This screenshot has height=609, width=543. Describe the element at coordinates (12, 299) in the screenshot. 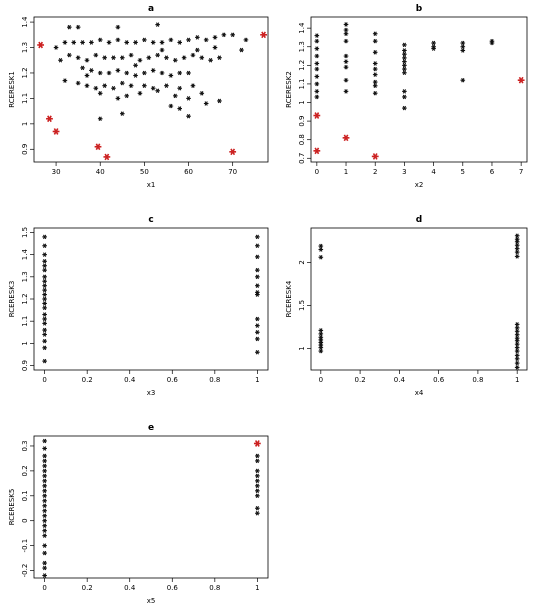

I see `y-axis-label: RCERESK3` at that location.